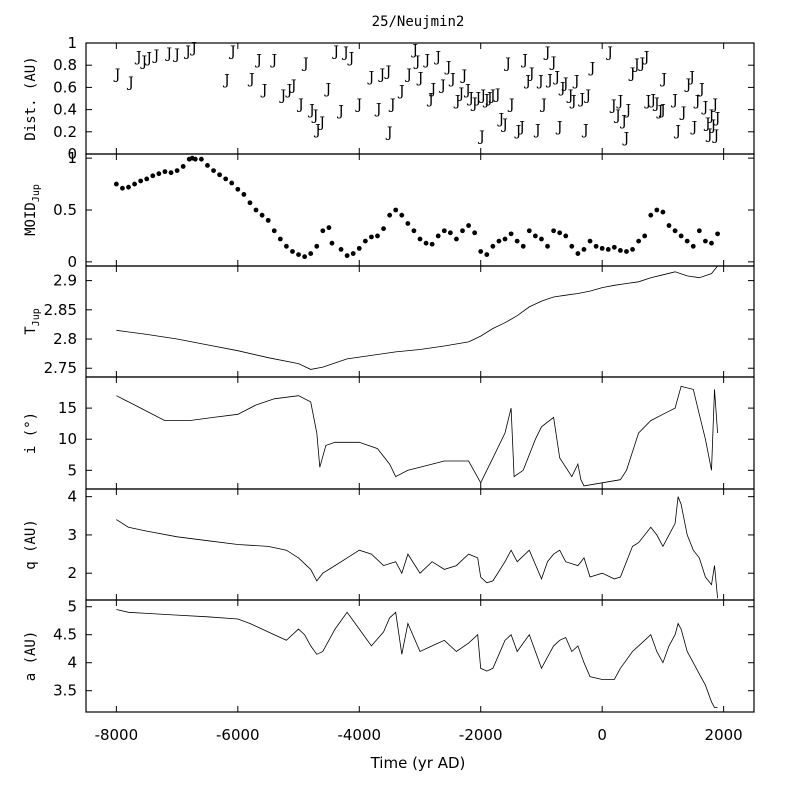 The image size is (797, 797). Describe the element at coordinates (417, 436) in the screenshot. I see `series-line` at that location.